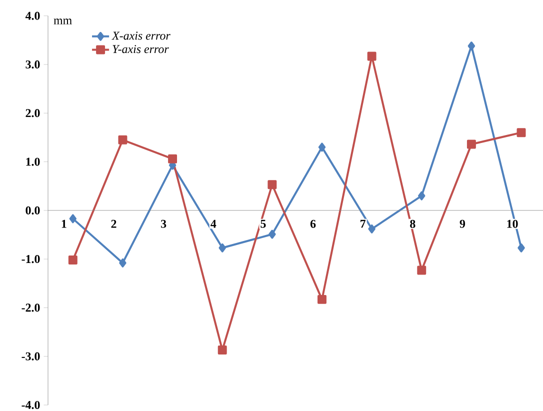 The width and height of the screenshot is (543, 411). I want to click on x-tick-label: 2, so click(113, 224).